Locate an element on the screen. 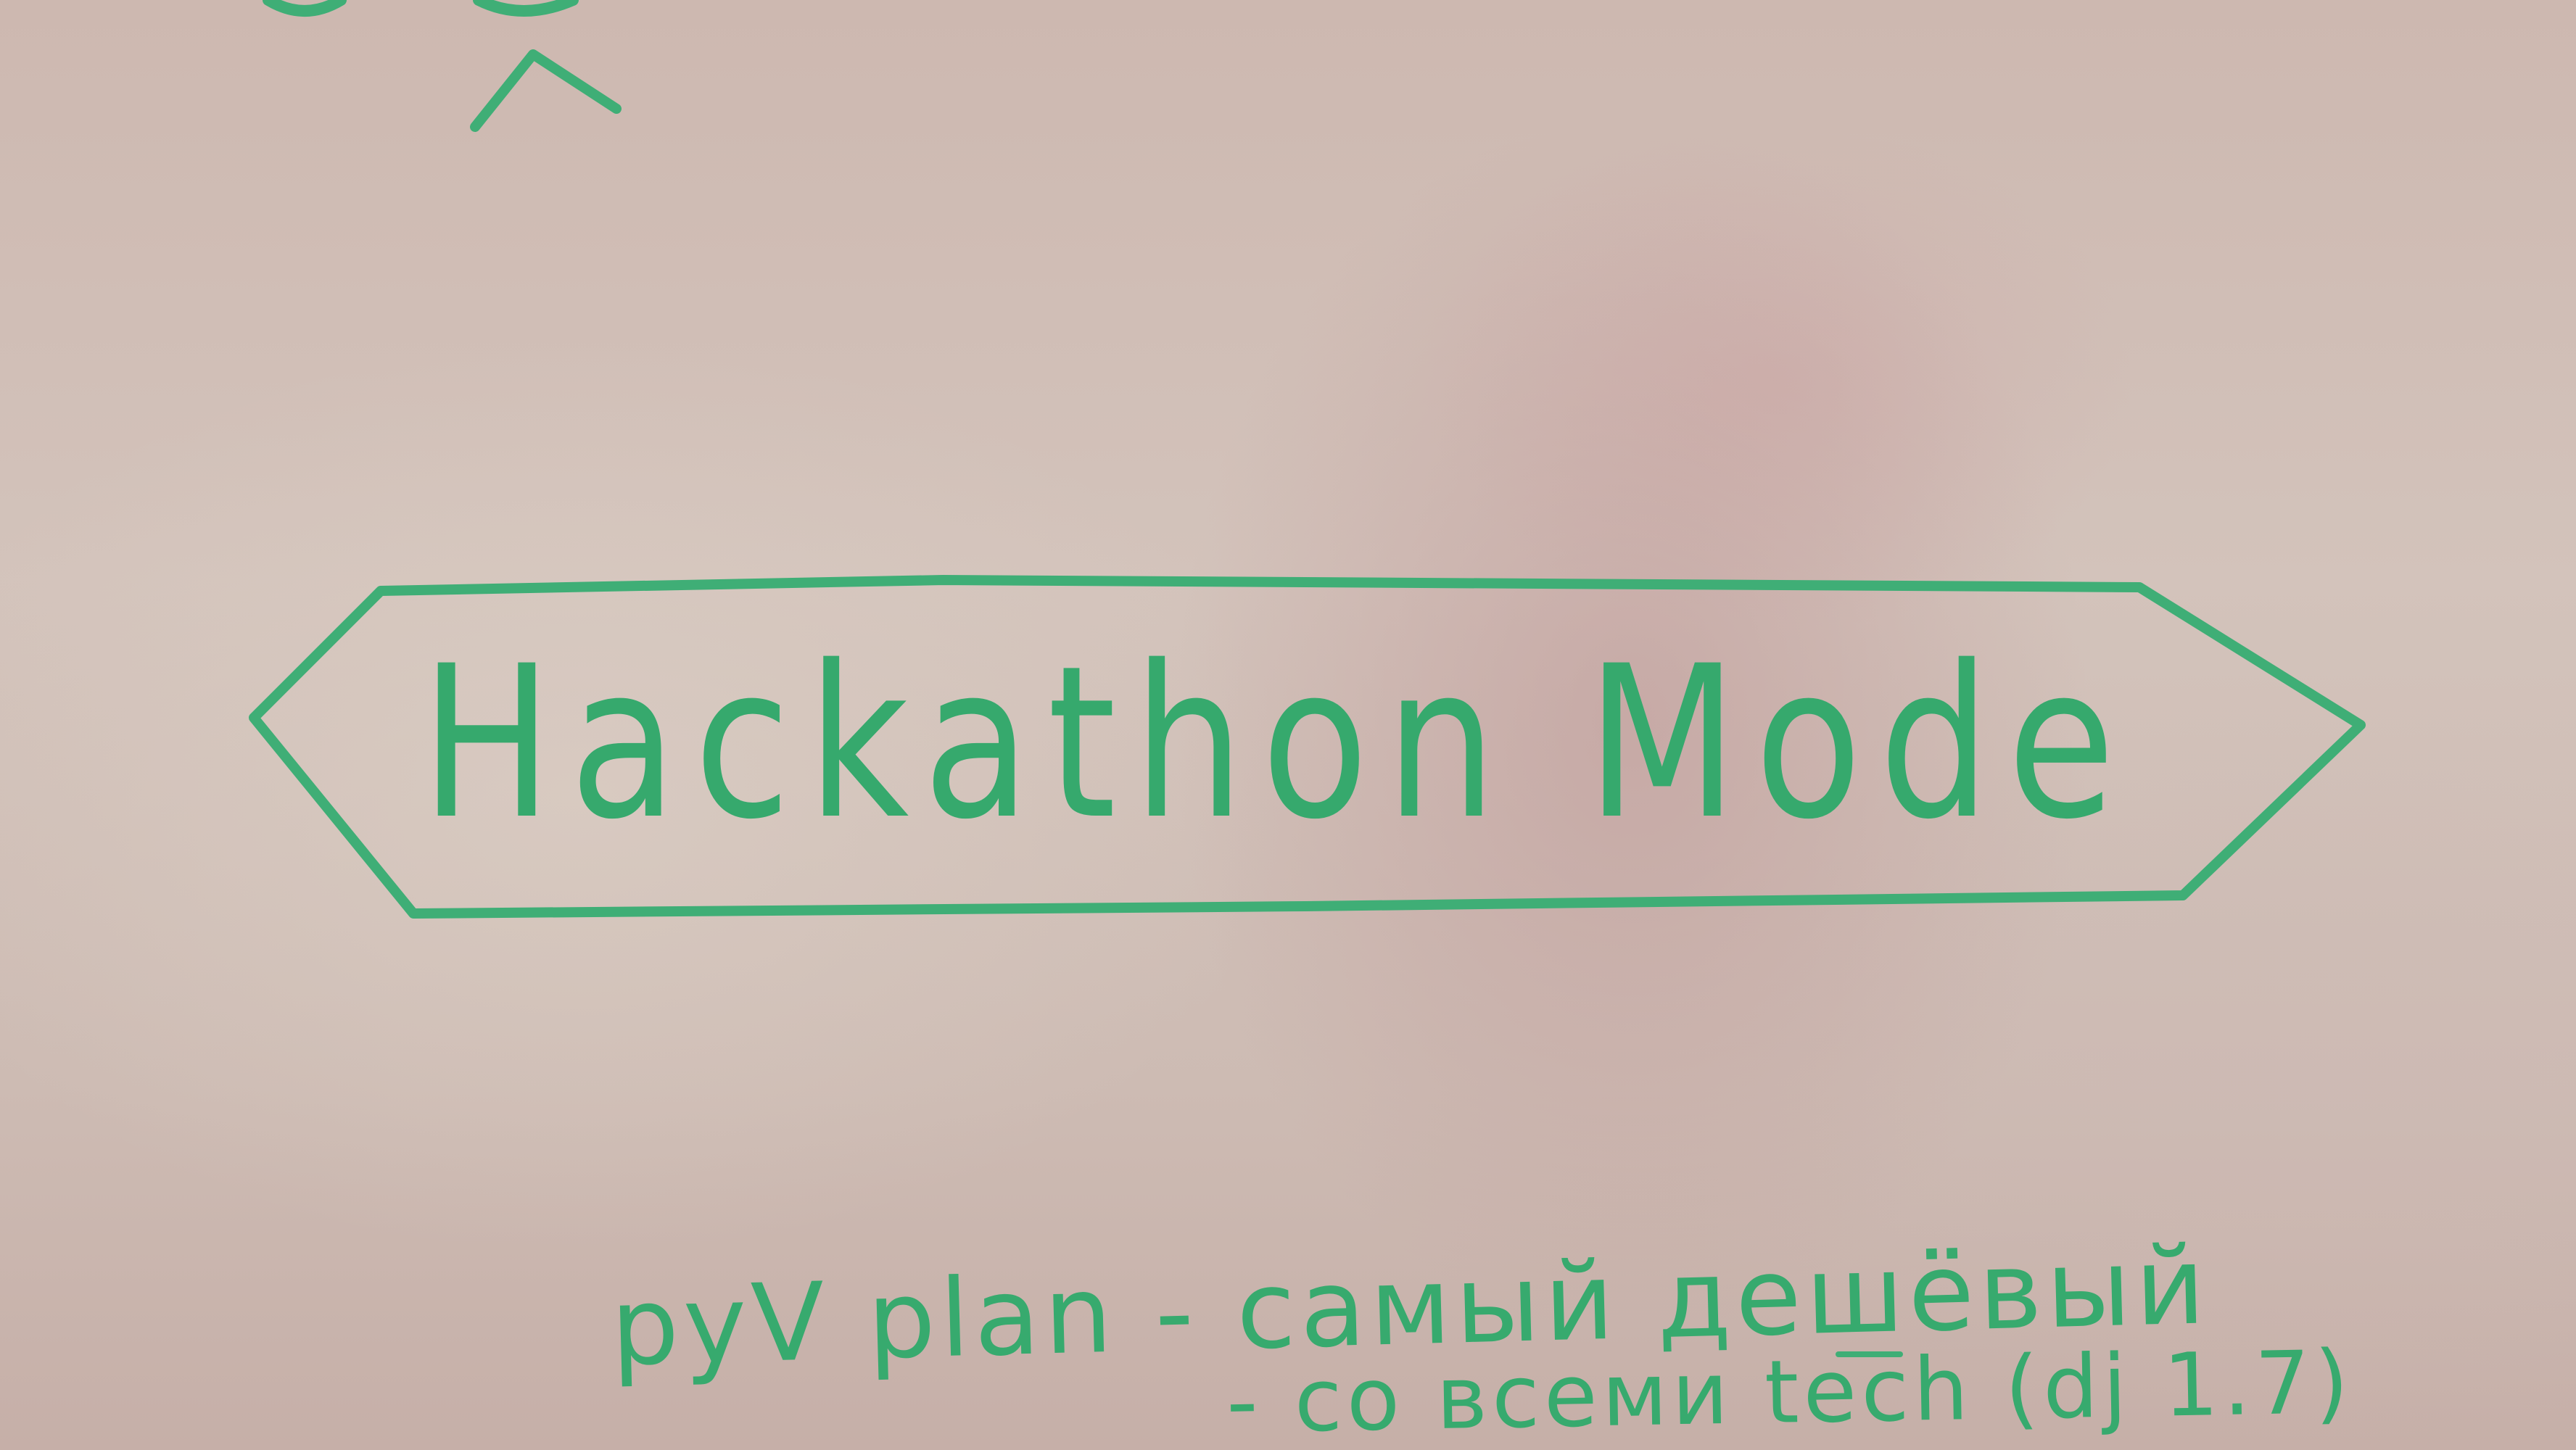  partial-doodle is located at coordinates (421, 8).